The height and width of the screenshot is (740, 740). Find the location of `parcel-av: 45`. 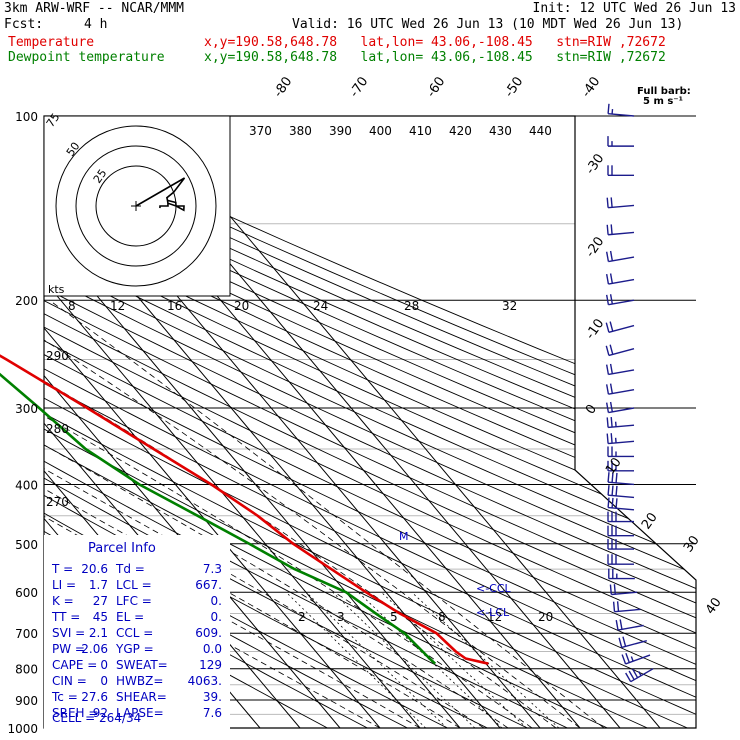

parcel-av: 45 is located at coordinates (100, 617).